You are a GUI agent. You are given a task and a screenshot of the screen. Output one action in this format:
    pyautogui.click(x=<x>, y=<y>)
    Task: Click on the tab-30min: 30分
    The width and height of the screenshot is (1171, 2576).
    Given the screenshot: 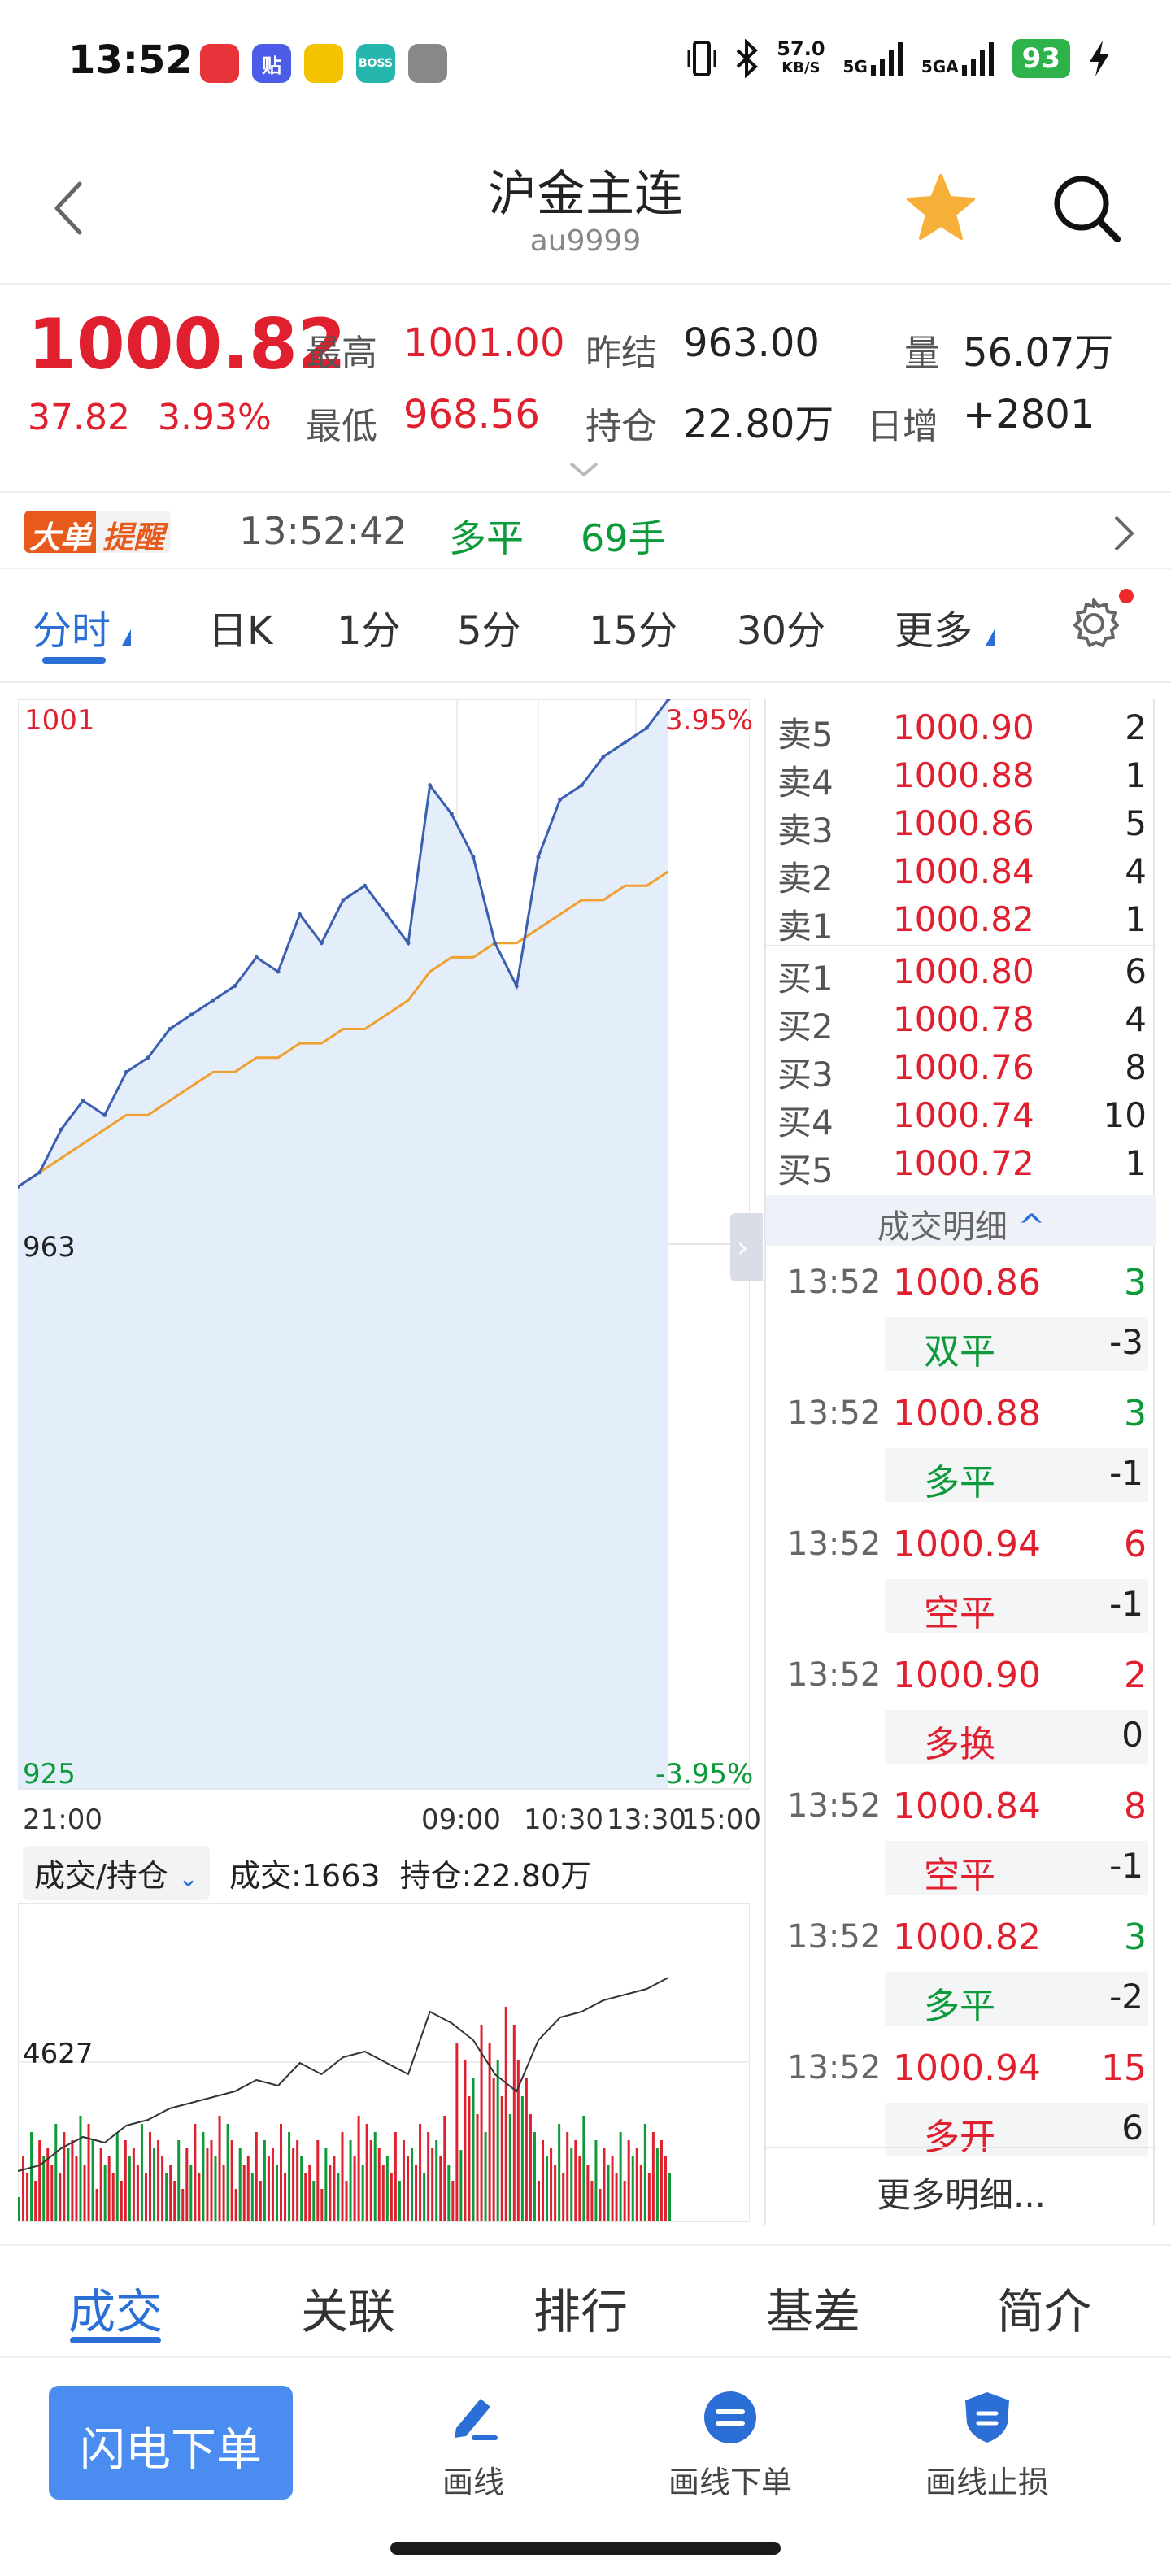 What is the action you would take?
    pyautogui.click(x=781, y=631)
    